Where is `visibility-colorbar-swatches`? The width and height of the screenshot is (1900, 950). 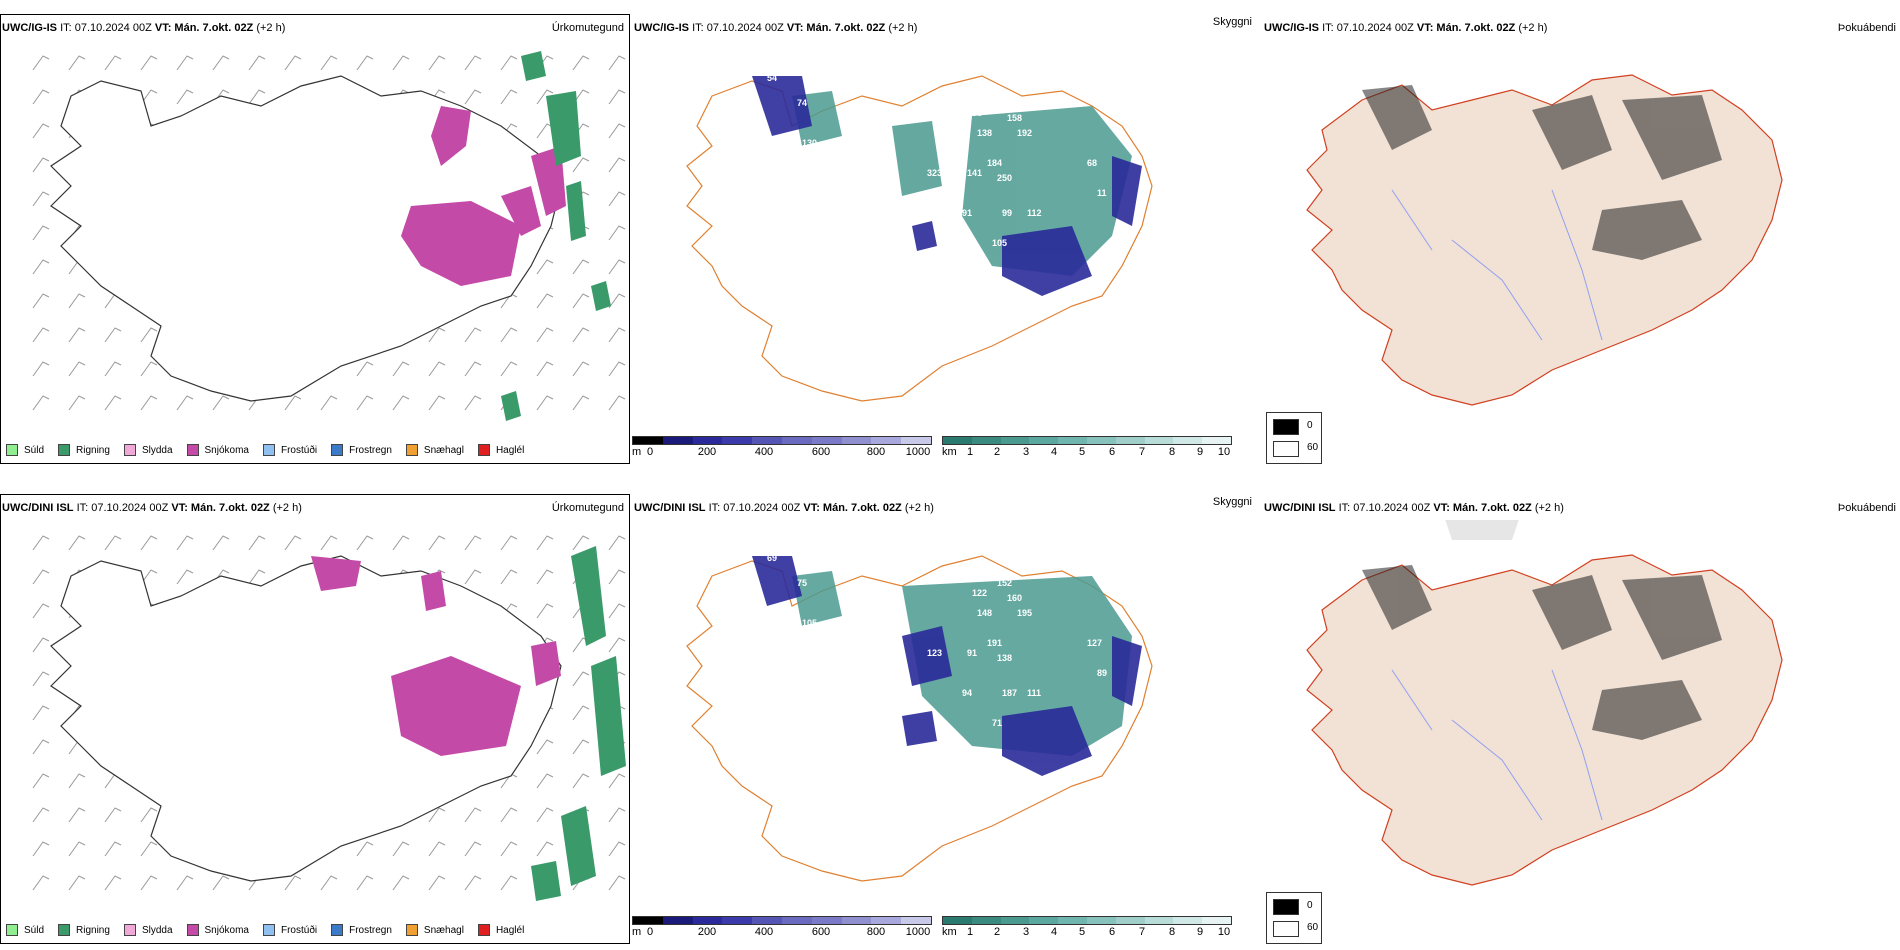 visibility-colorbar-swatches is located at coordinates (1087, 440).